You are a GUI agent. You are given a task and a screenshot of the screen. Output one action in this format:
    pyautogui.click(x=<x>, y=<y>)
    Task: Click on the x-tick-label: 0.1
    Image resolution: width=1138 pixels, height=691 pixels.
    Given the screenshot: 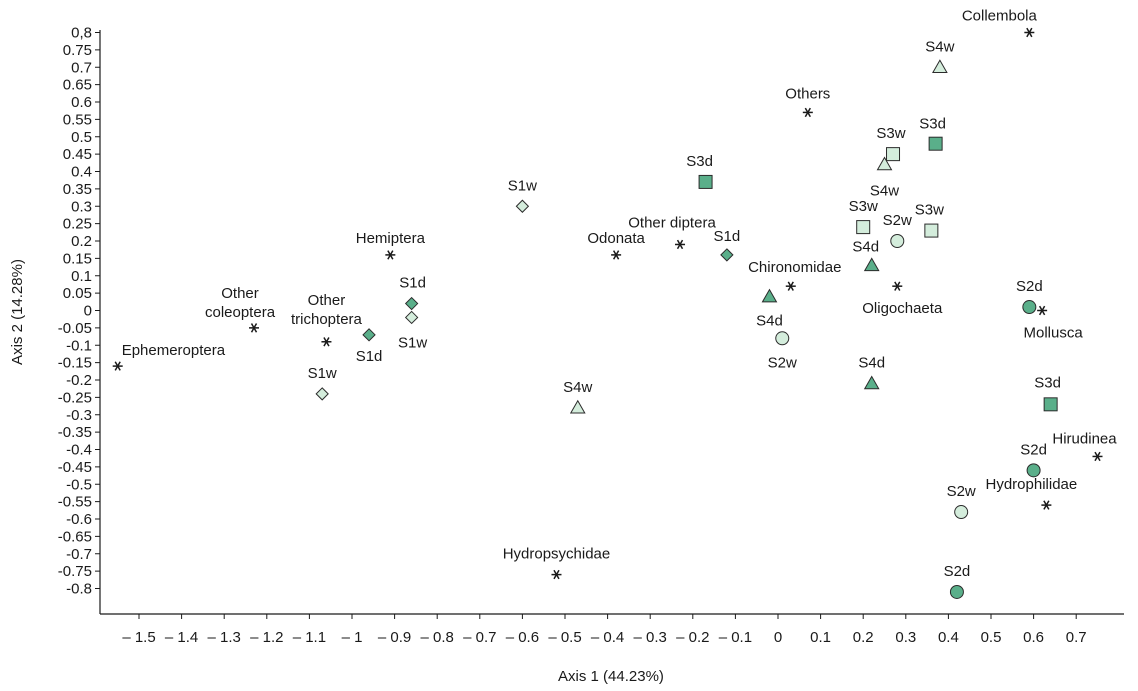 What is the action you would take?
    pyautogui.click(x=820, y=637)
    